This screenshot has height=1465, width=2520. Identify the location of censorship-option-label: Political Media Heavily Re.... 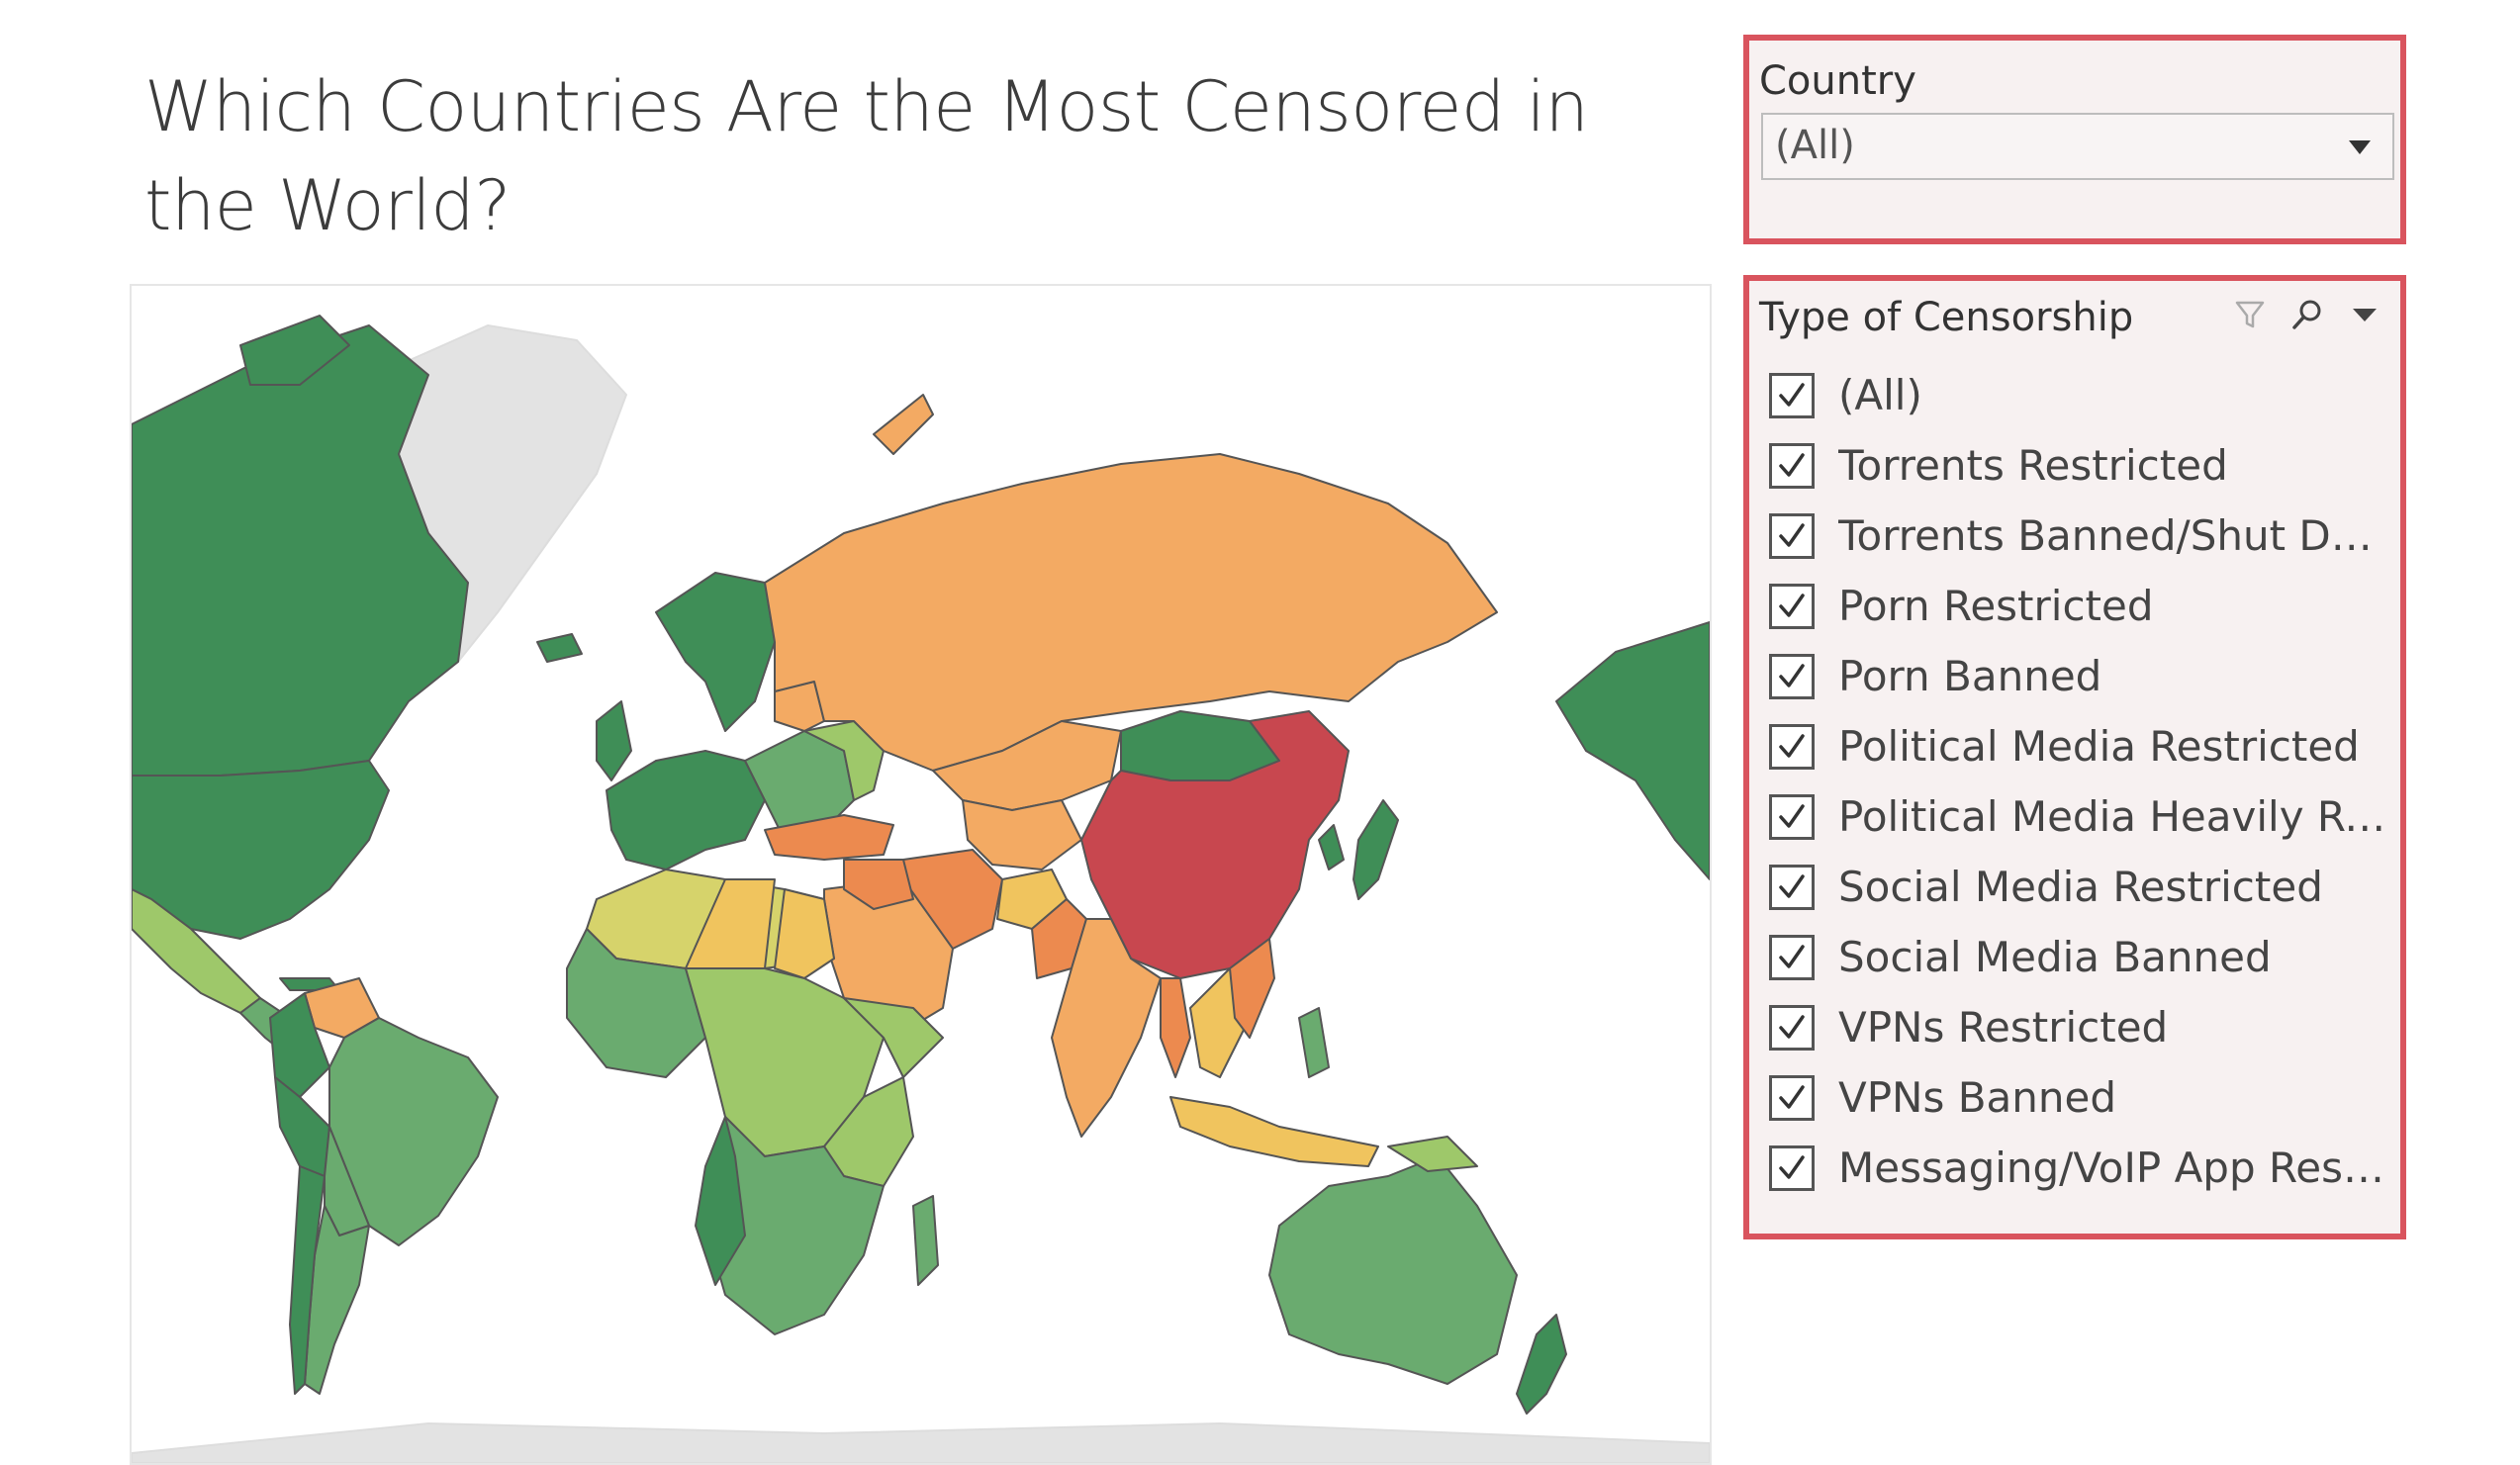
(2116, 816).